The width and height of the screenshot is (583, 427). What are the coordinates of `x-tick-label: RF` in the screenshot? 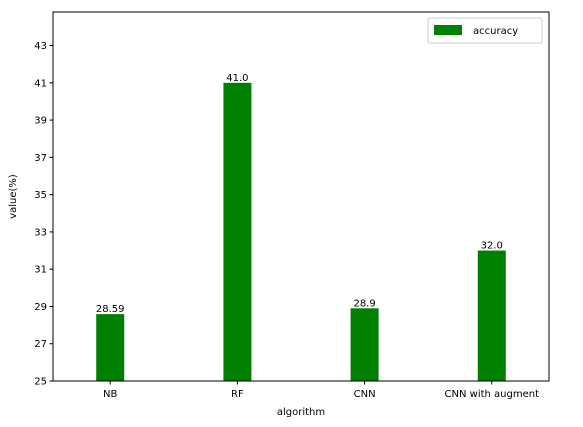 It's located at (237, 394).